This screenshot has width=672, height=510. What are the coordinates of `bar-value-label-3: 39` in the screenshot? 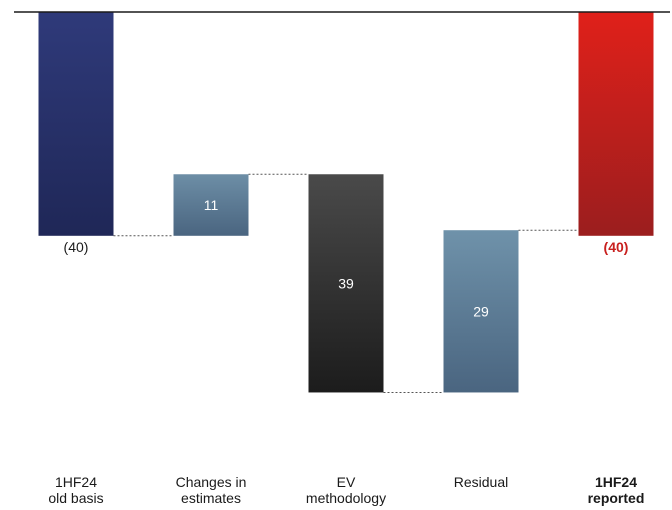 It's located at (346, 283).